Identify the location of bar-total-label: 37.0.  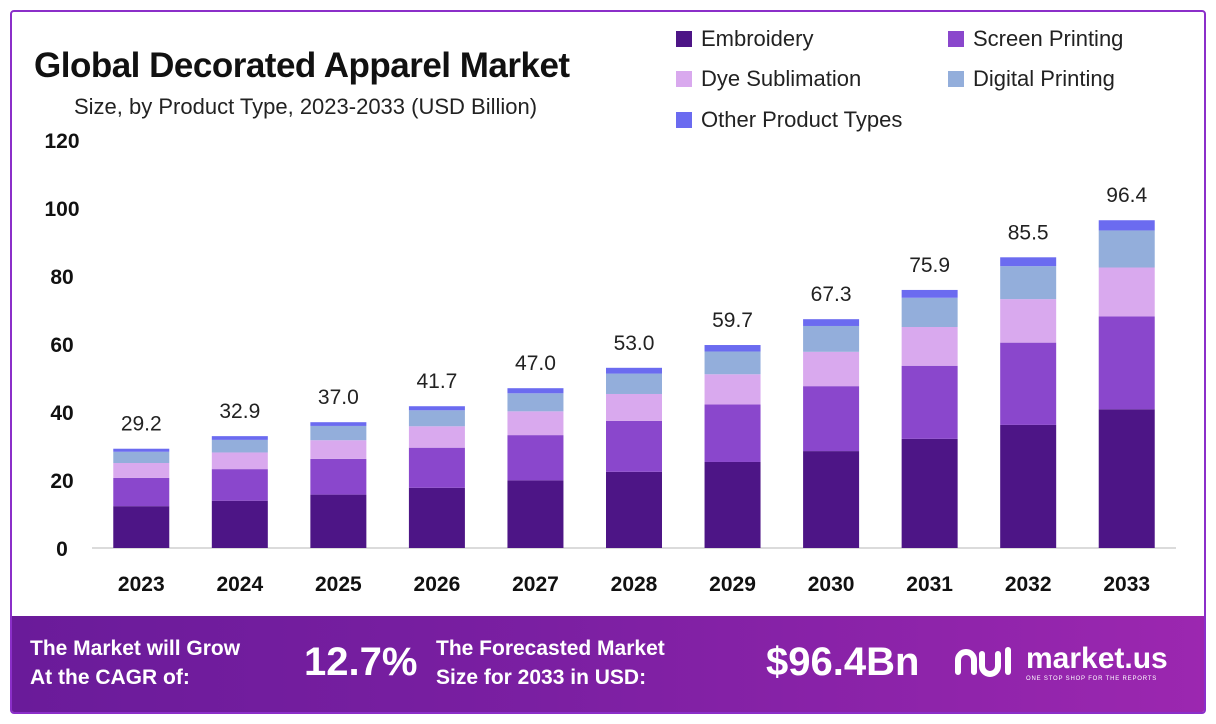
(338, 397).